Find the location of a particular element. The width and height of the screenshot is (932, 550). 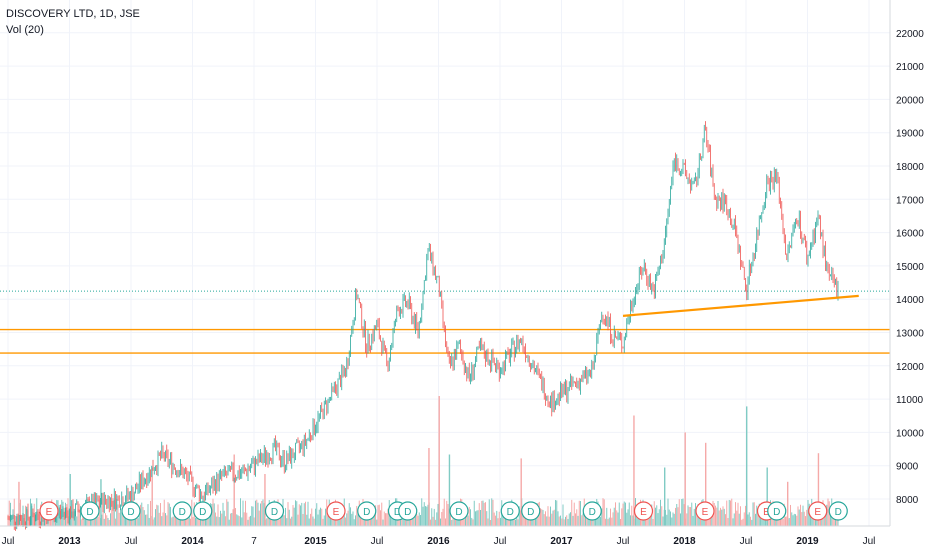

trendline-drawing is located at coordinates (740, 305).